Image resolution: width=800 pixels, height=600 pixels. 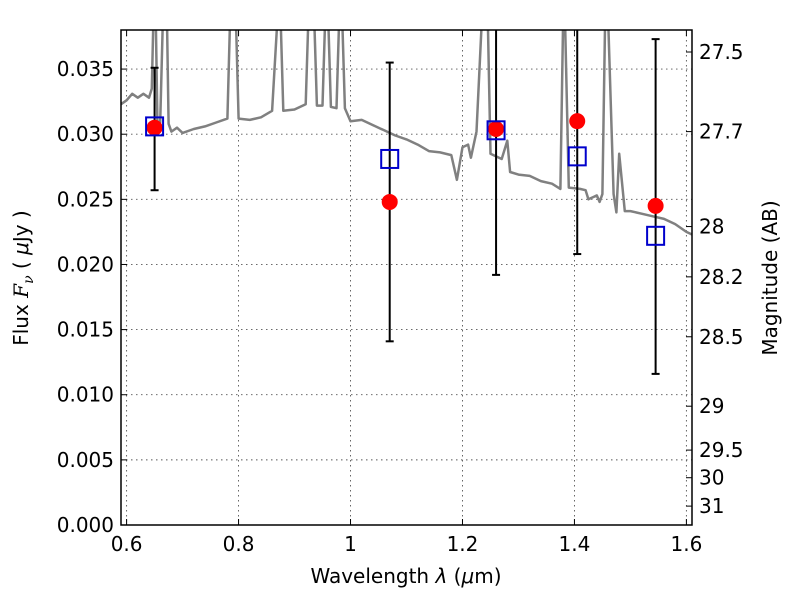 What do you see at coordinates (85, 69) in the screenshot?
I see `y-tick-label: 0.035` at bounding box center [85, 69].